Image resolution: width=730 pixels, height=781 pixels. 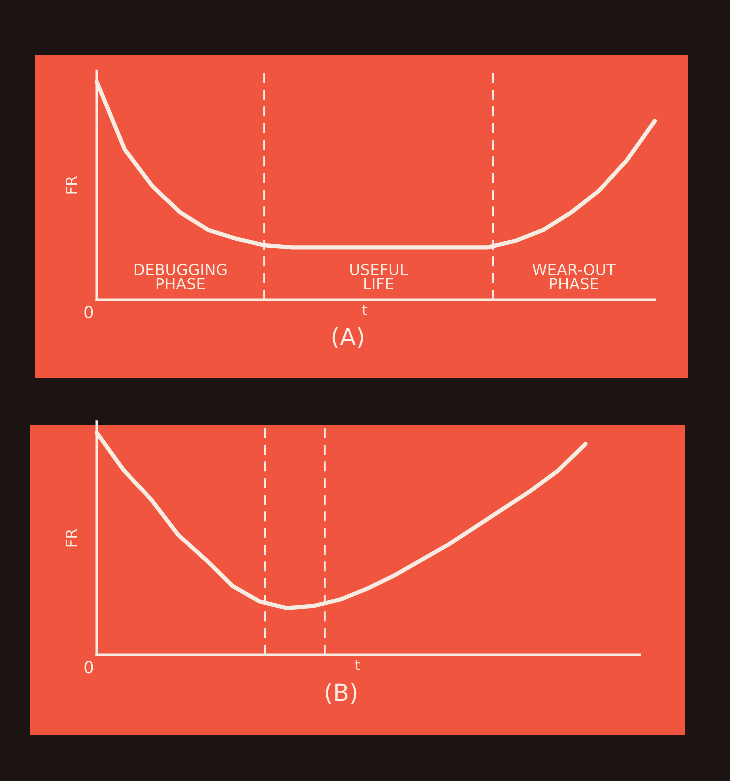 I want to click on annotation: WEAR-OUT PHASE, so click(x=574, y=277).